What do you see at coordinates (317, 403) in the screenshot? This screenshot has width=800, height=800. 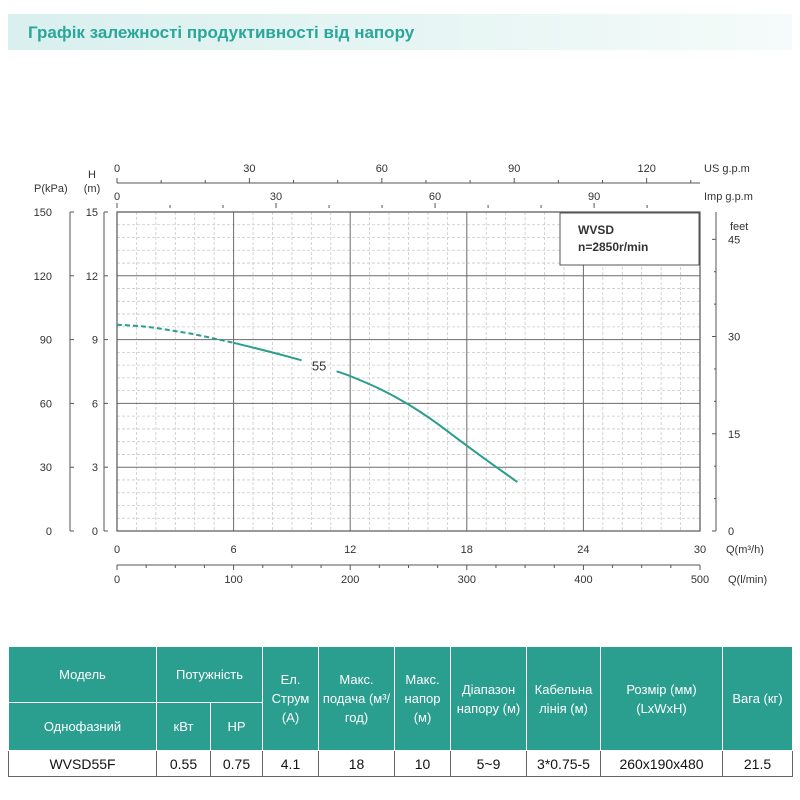 I see `chart-curves: 55` at bounding box center [317, 403].